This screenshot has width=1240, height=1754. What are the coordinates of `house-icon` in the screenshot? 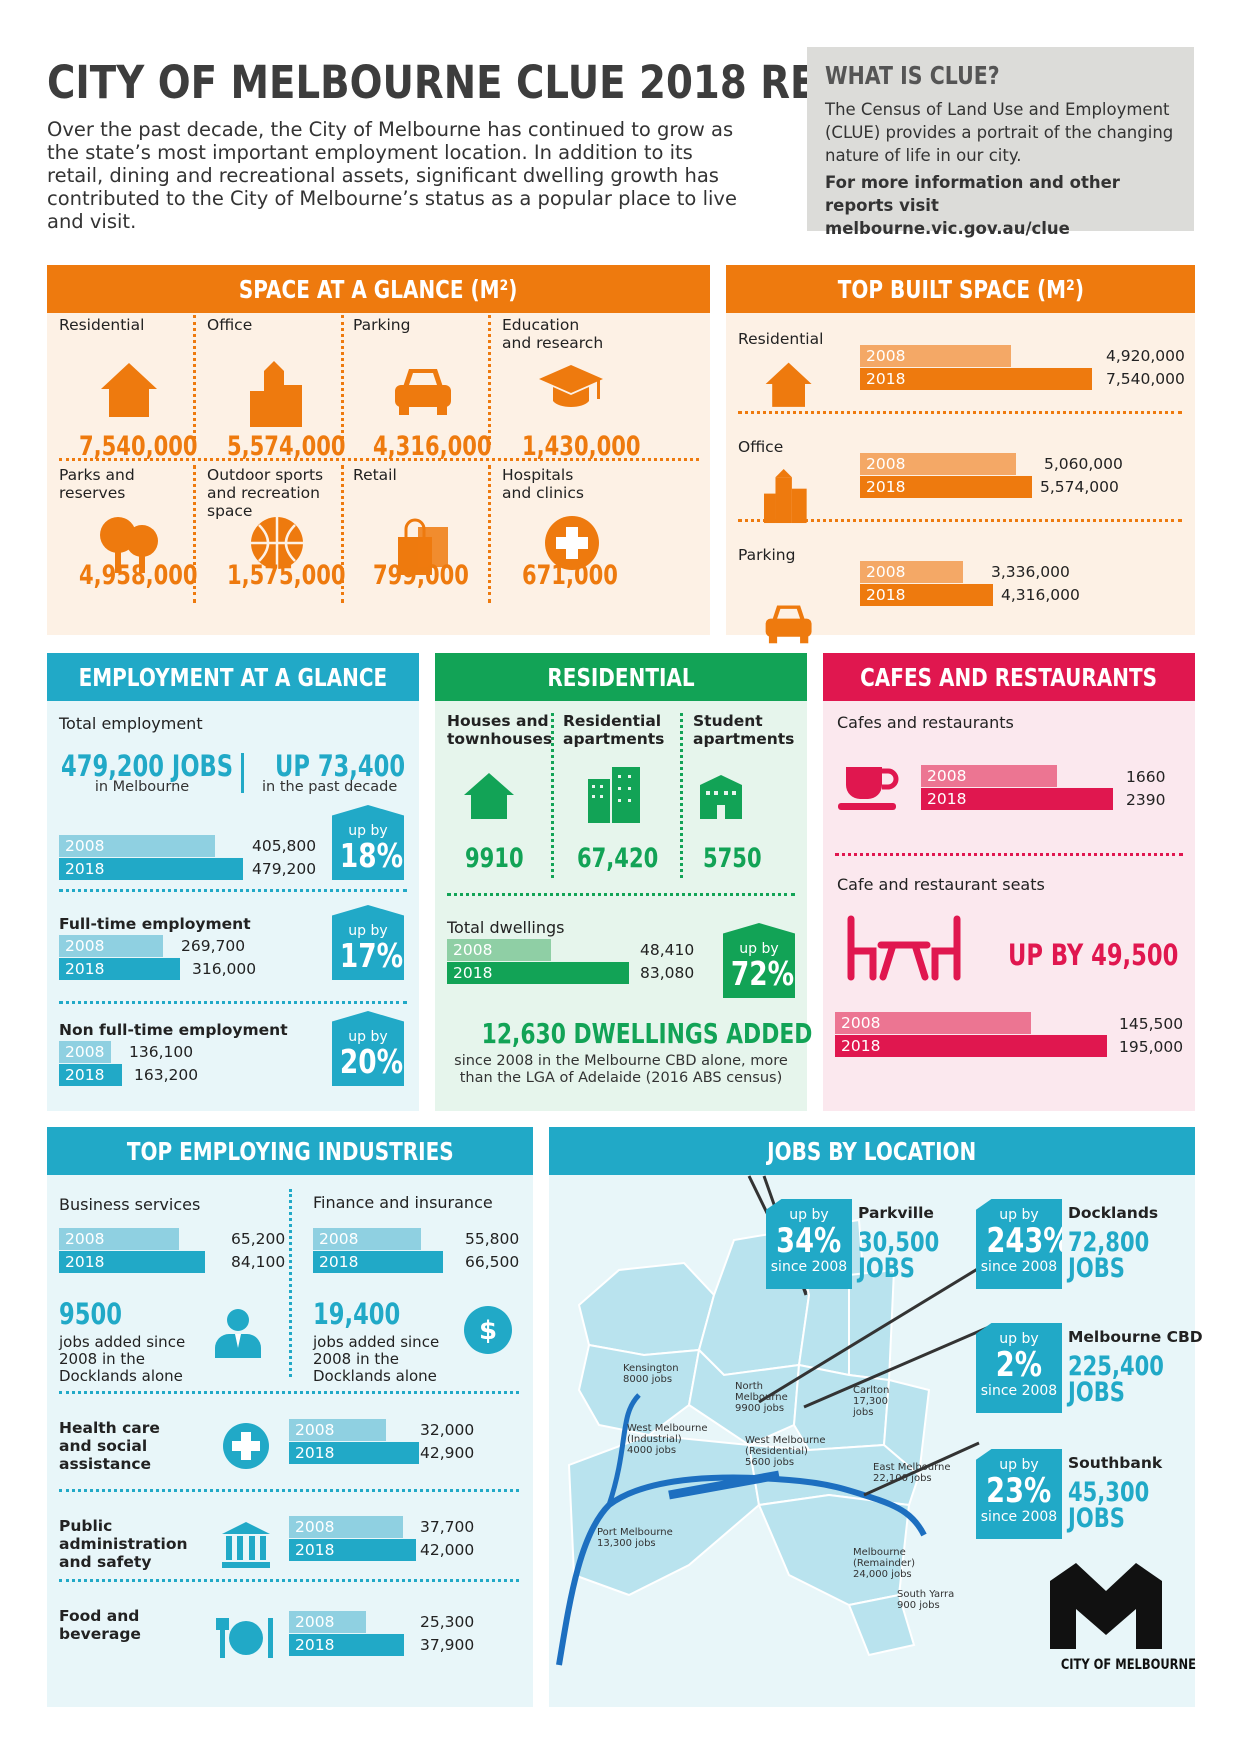 It's located at (788, 386).